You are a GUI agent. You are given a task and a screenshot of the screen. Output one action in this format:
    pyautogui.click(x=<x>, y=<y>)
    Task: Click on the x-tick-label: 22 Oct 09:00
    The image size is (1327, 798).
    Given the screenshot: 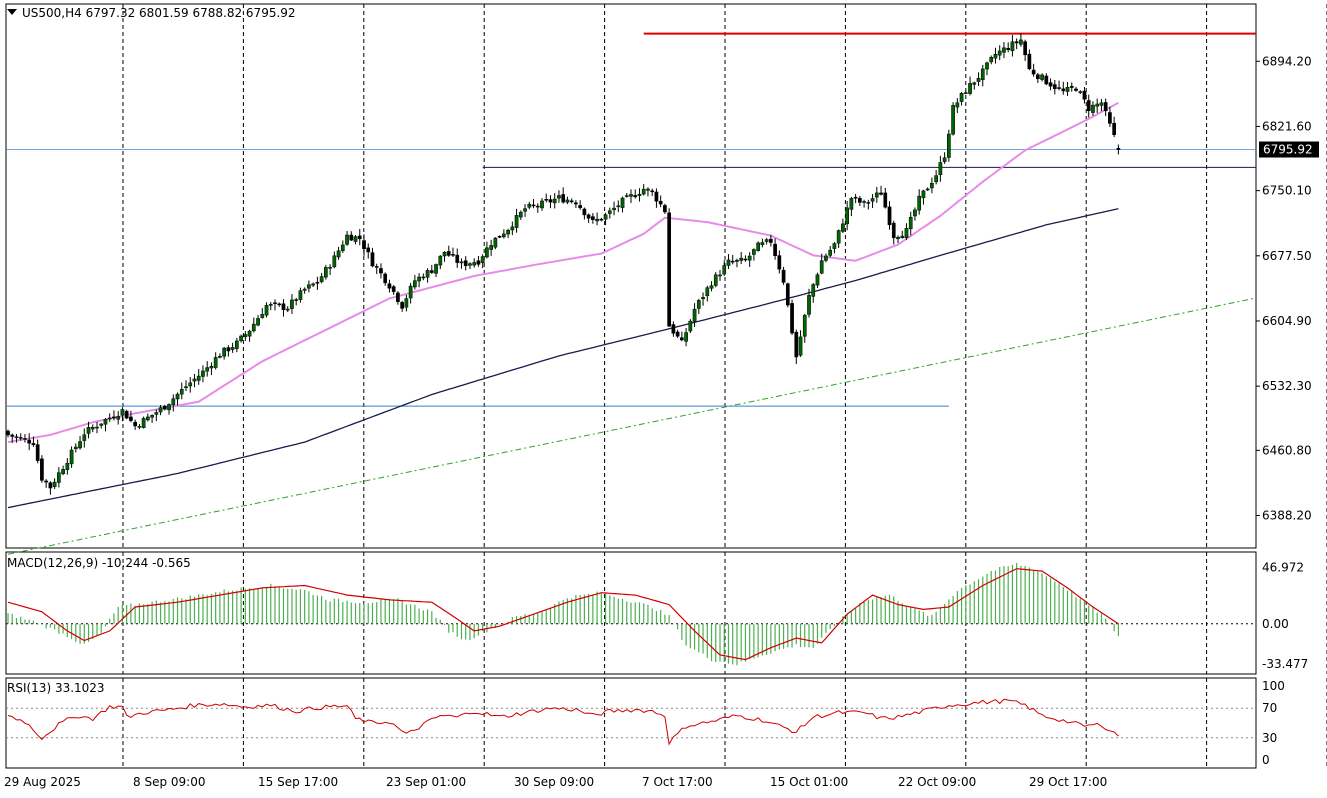 What is the action you would take?
    pyautogui.click(x=937, y=782)
    